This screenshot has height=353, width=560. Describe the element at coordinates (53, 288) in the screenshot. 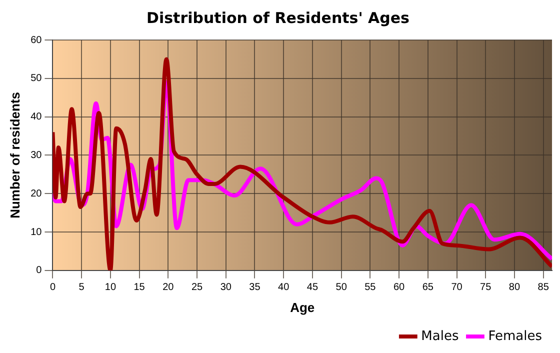

I see `x-tick-label: 0` at that location.